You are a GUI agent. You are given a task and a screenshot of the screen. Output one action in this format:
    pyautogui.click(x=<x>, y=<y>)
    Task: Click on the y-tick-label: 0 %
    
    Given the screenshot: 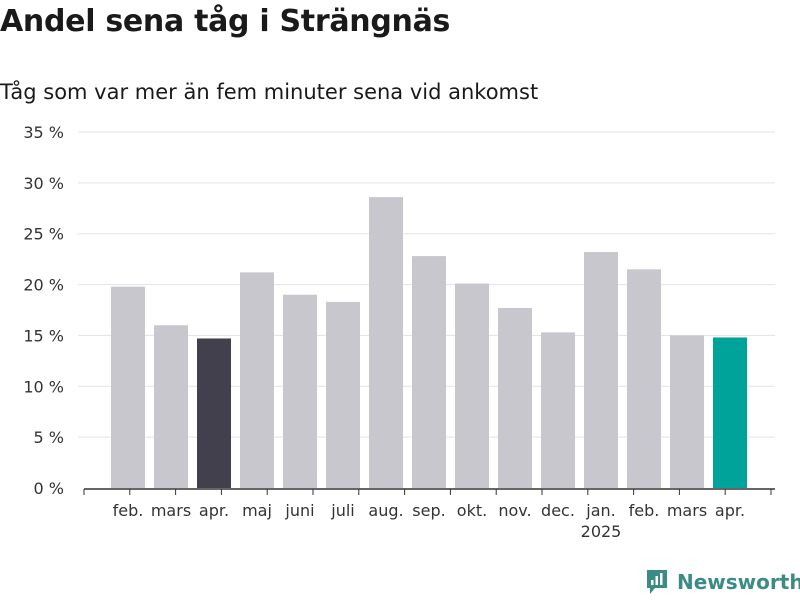 What is the action you would take?
    pyautogui.click(x=49, y=488)
    